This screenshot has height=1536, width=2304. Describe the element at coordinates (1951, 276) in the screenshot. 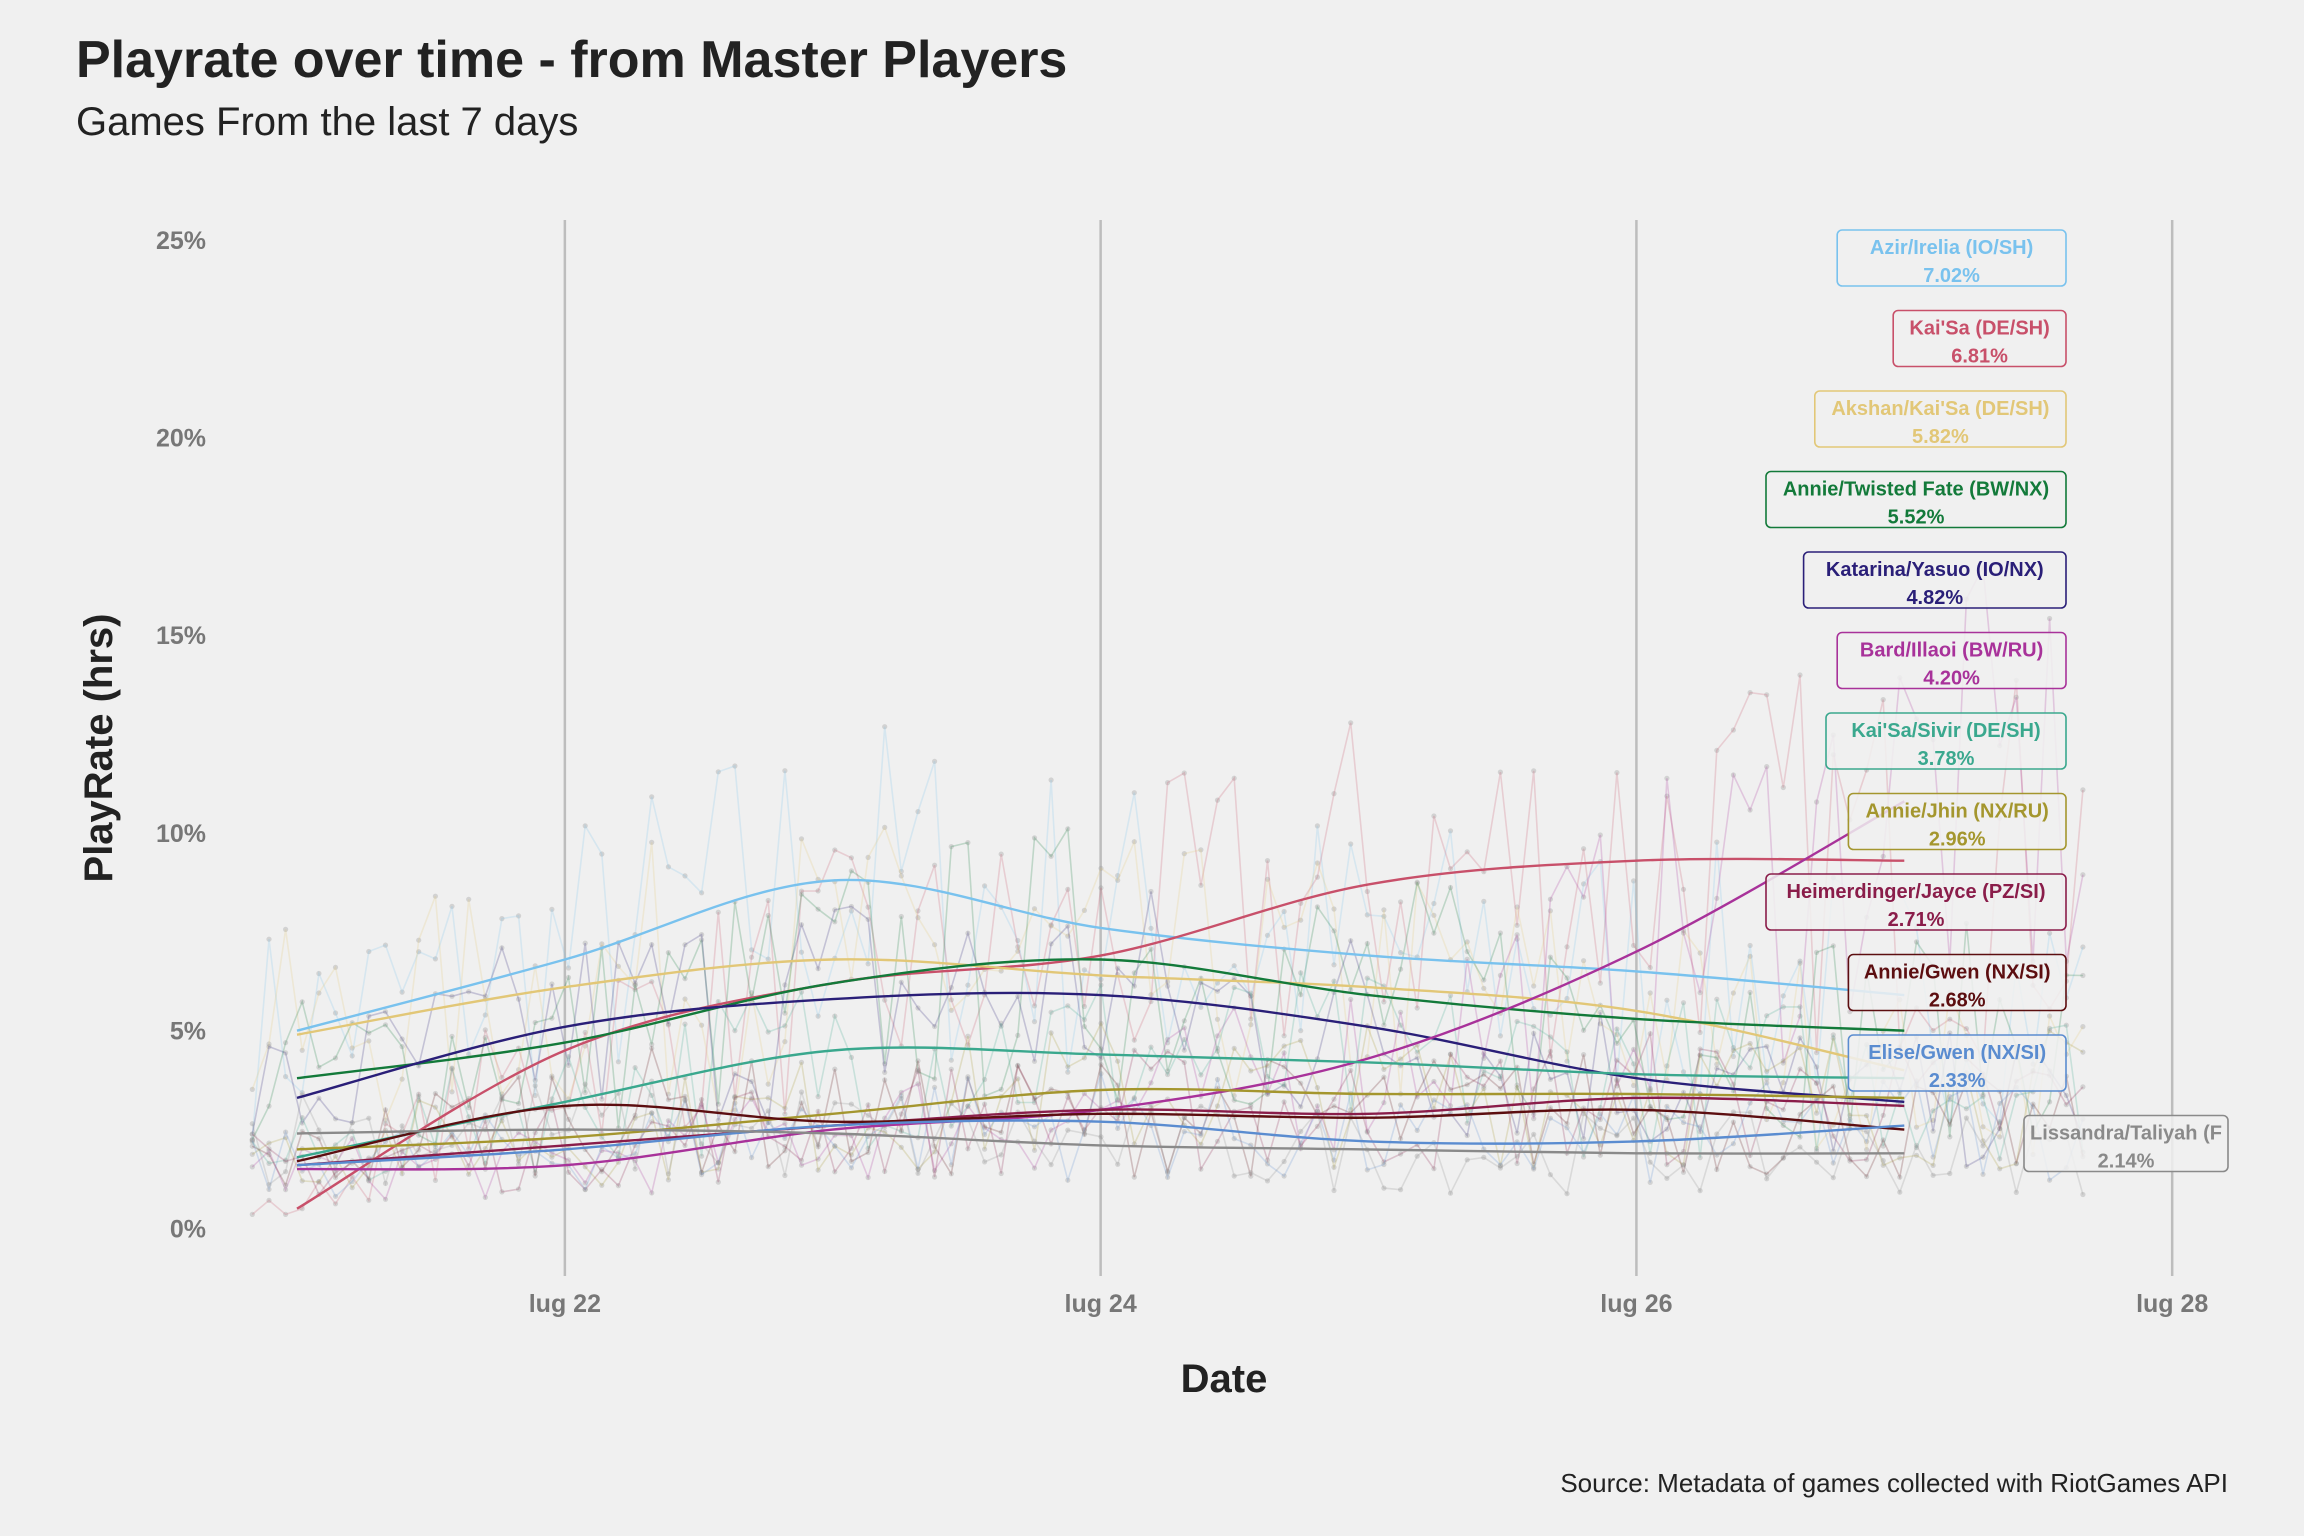

I see `series-label-value: 7.02%` at that location.